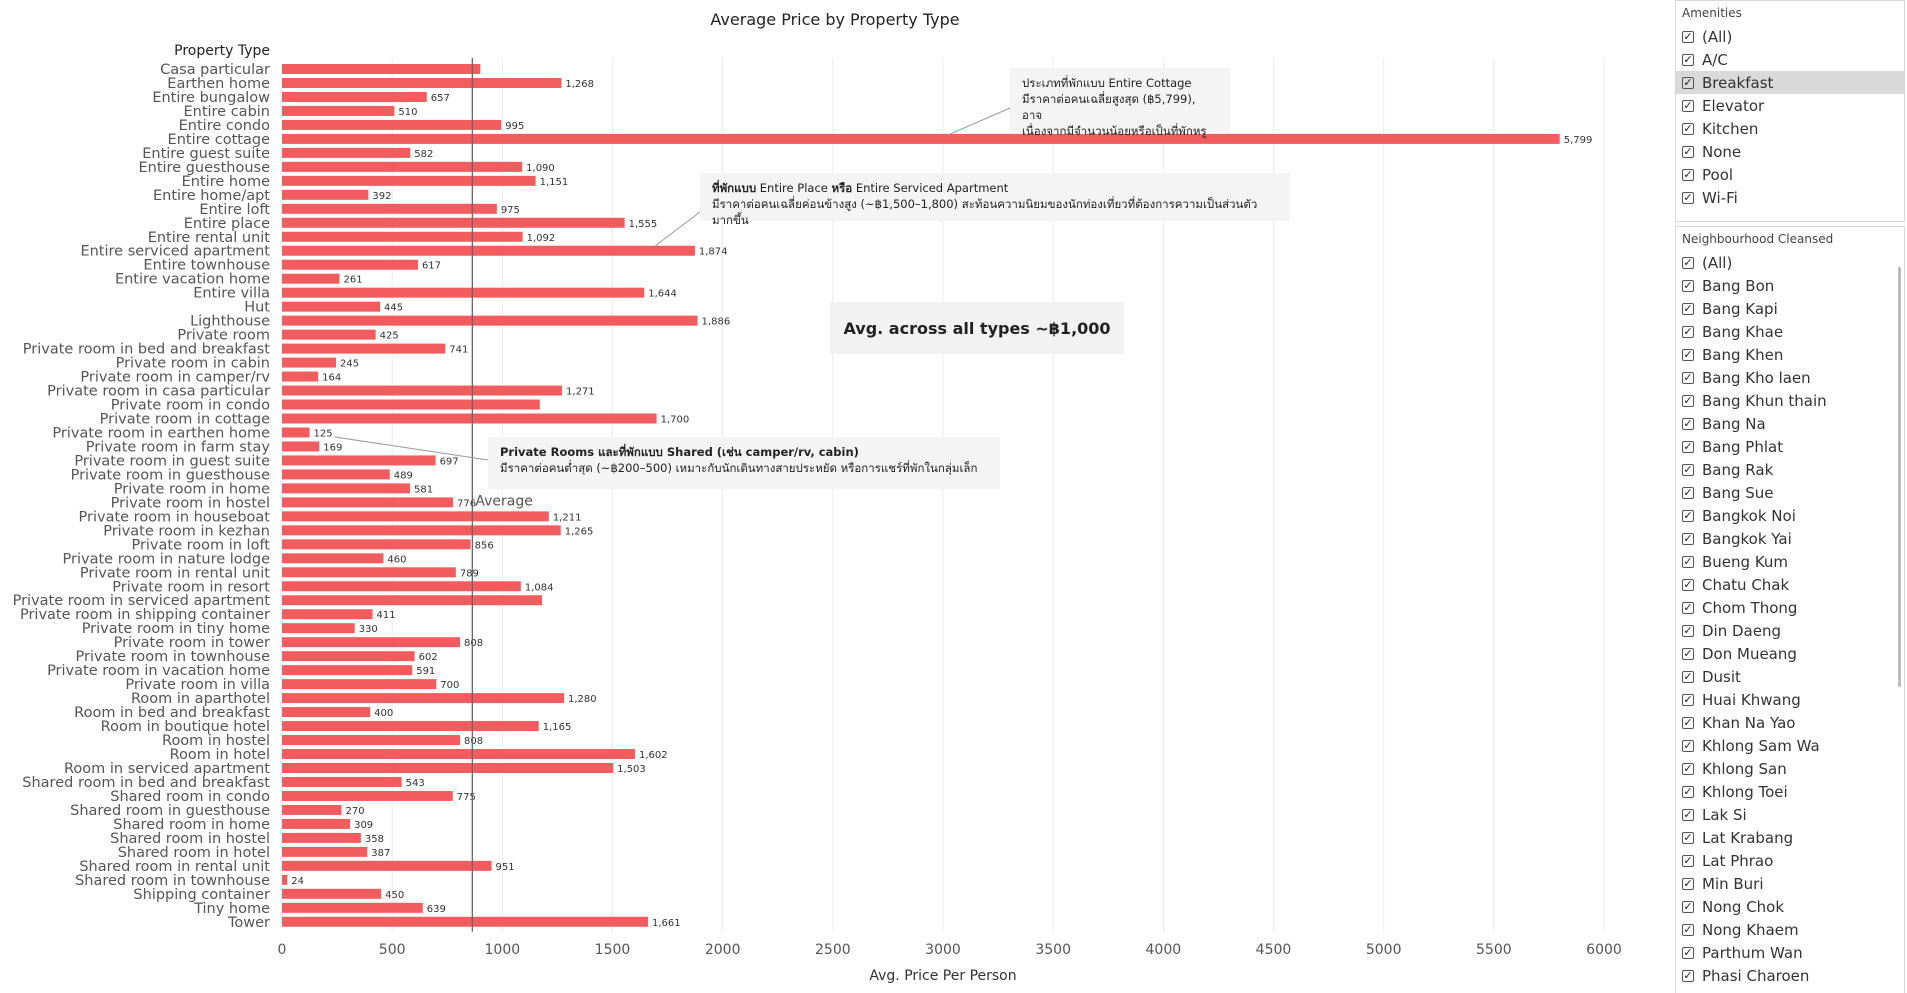 This screenshot has width=1907, height=993. Describe the element at coordinates (1790, 82) in the screenshot. I see `amenities-filter-item: ✓ Breakfast` at that location.